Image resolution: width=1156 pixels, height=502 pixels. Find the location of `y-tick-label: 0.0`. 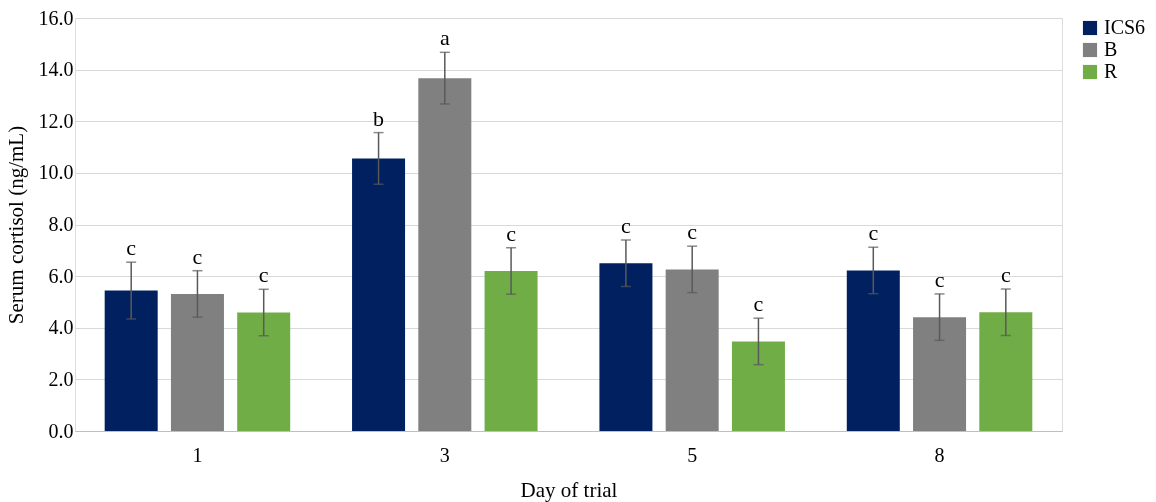

y-tick-label: 0.0 is located at coordinates (61, 430).